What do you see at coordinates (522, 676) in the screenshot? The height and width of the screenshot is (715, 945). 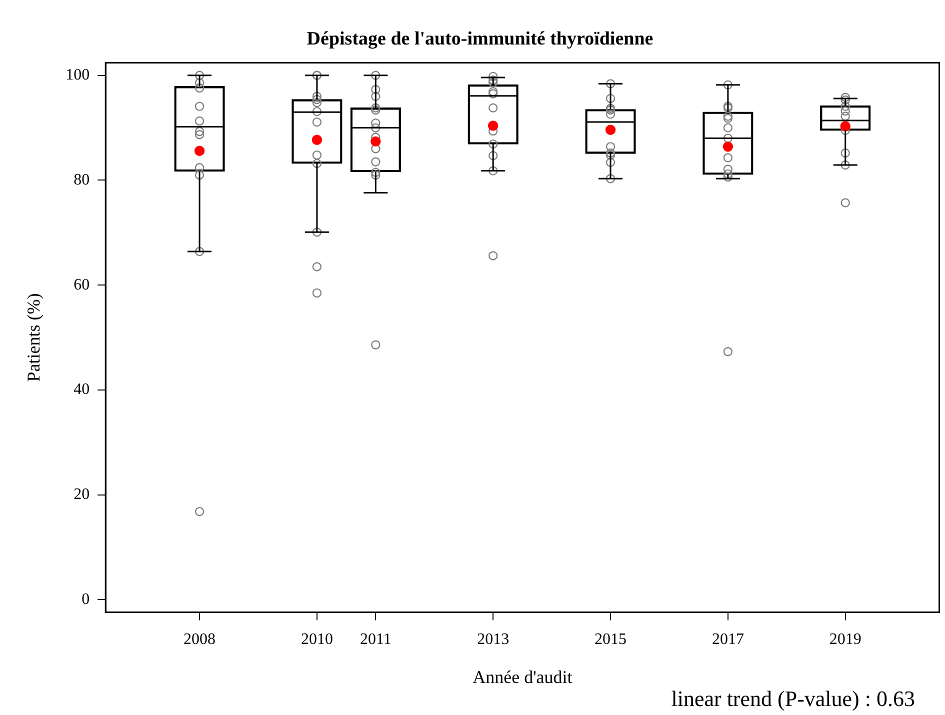 I see `x-axis-title: Année d'audit` at bounding box center [522, 676].